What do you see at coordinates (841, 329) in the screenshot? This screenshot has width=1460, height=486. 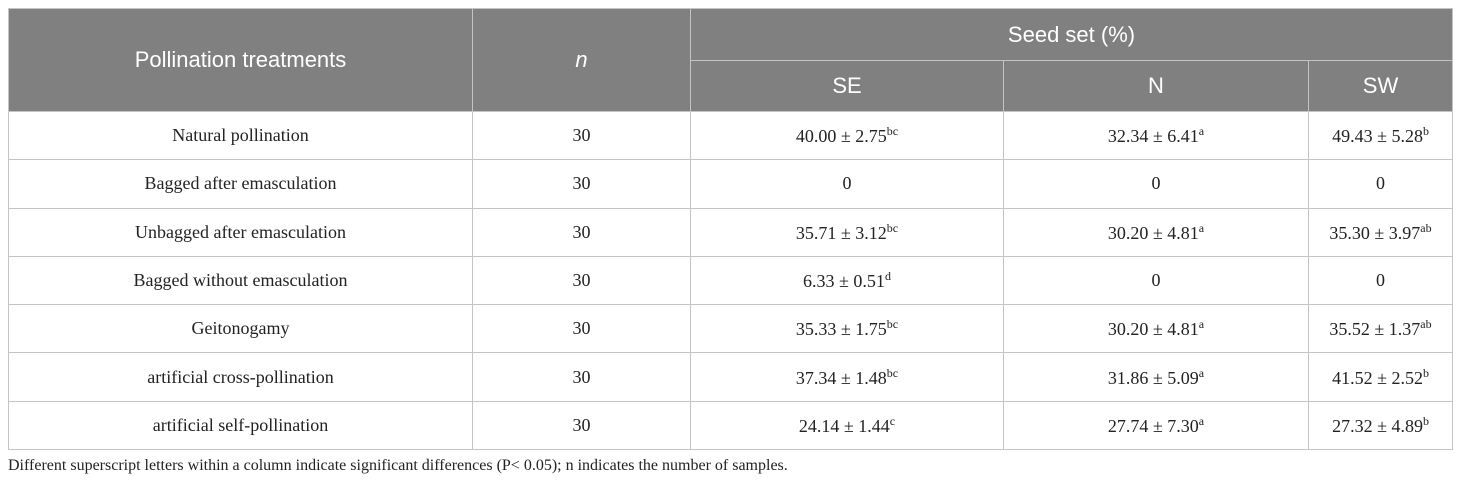 I see `cell-text: 35.33 ± 1.75` at bounding box center [841, 329].